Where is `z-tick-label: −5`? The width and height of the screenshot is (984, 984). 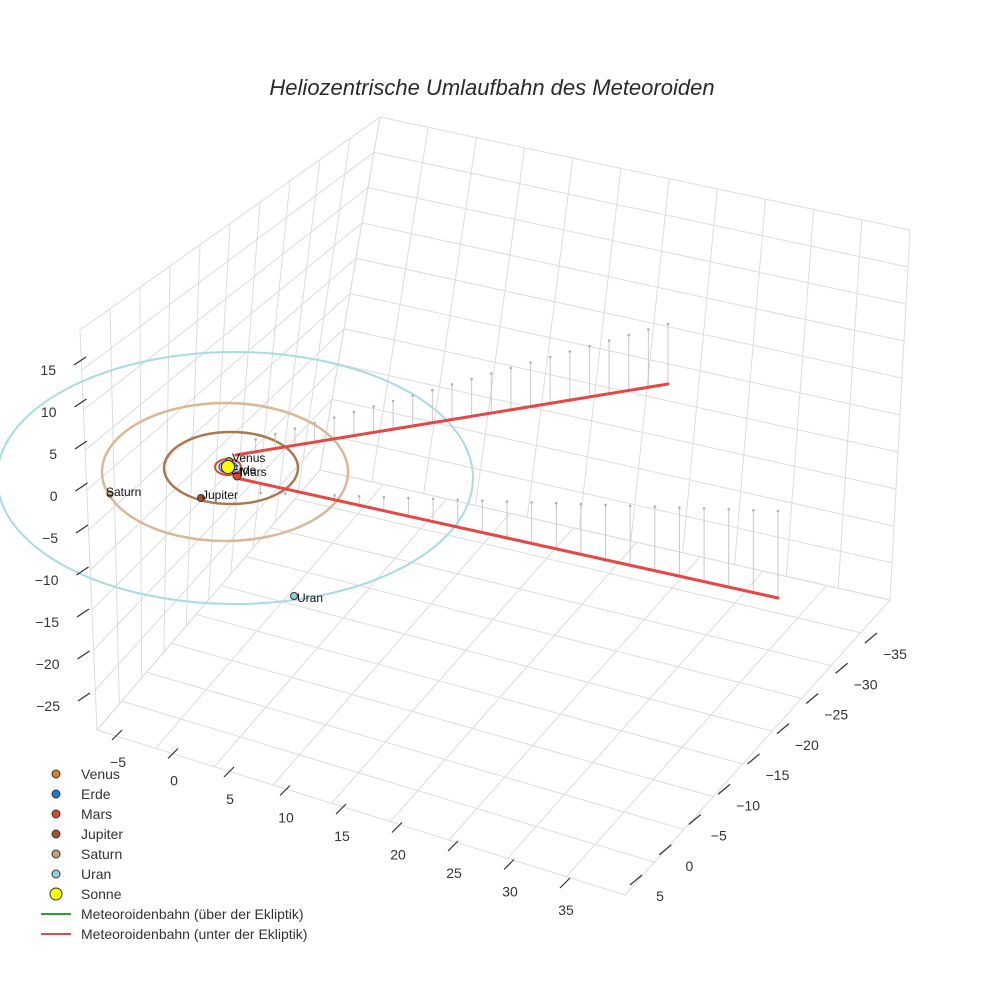 z-tick-label: −5 is located at coordinates (50, 538).